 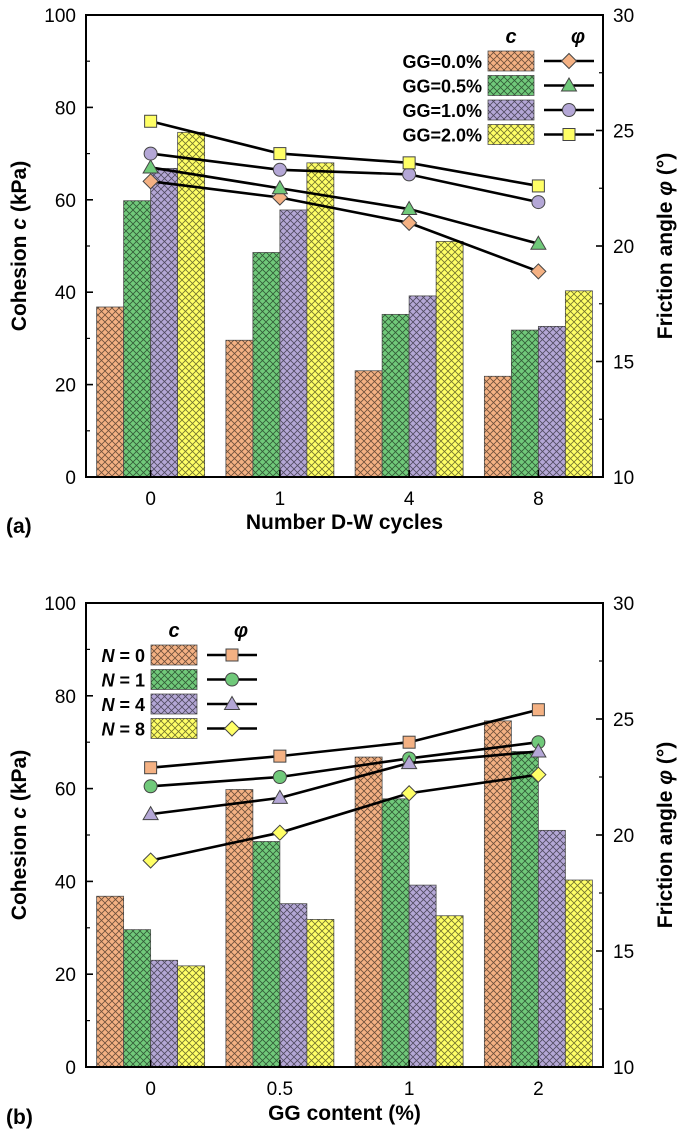 I want to click on legend-label: N = 4, so click(x=123, y=705).